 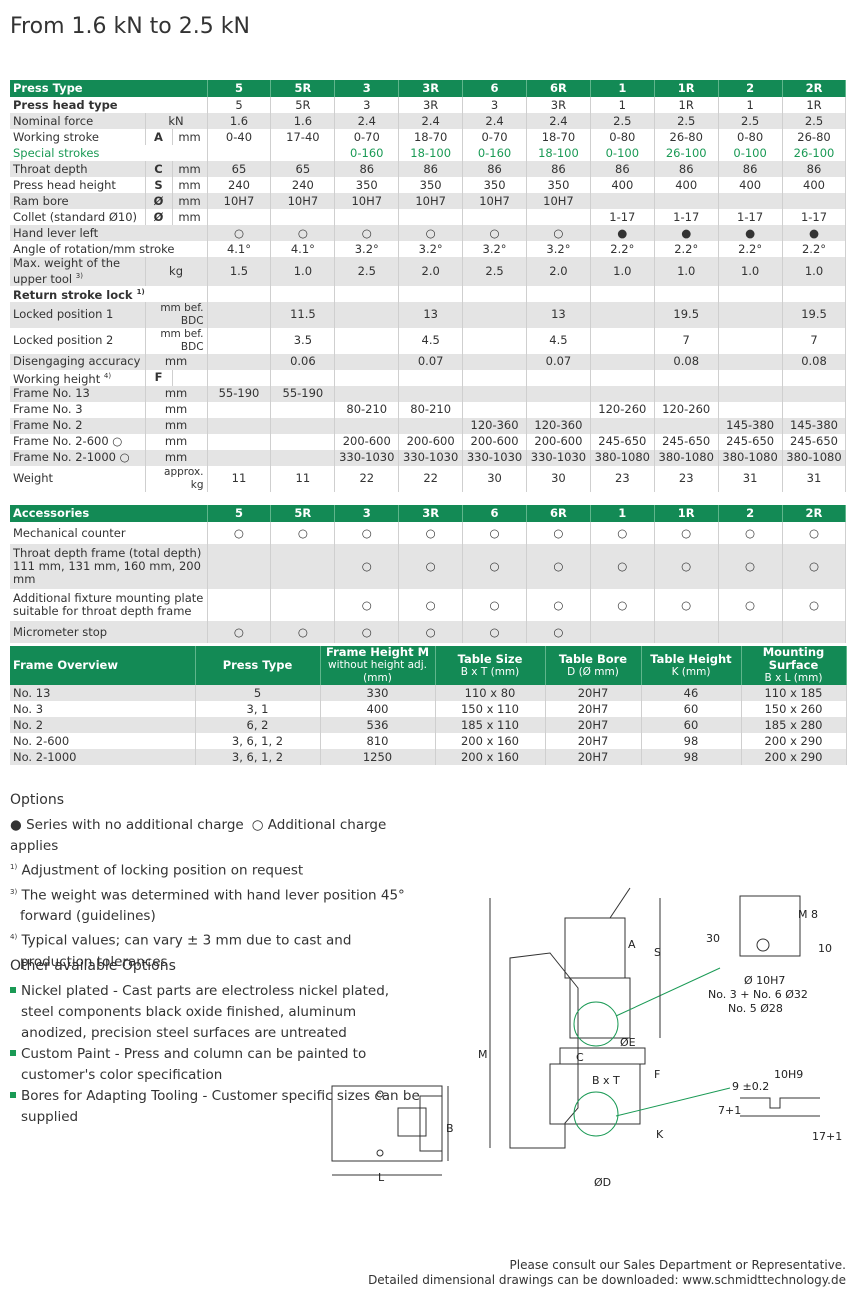 What do you see at coordinates (750, 88) in the screenshot?
I see `header-cell: 2` at bounding box center [750, 88].